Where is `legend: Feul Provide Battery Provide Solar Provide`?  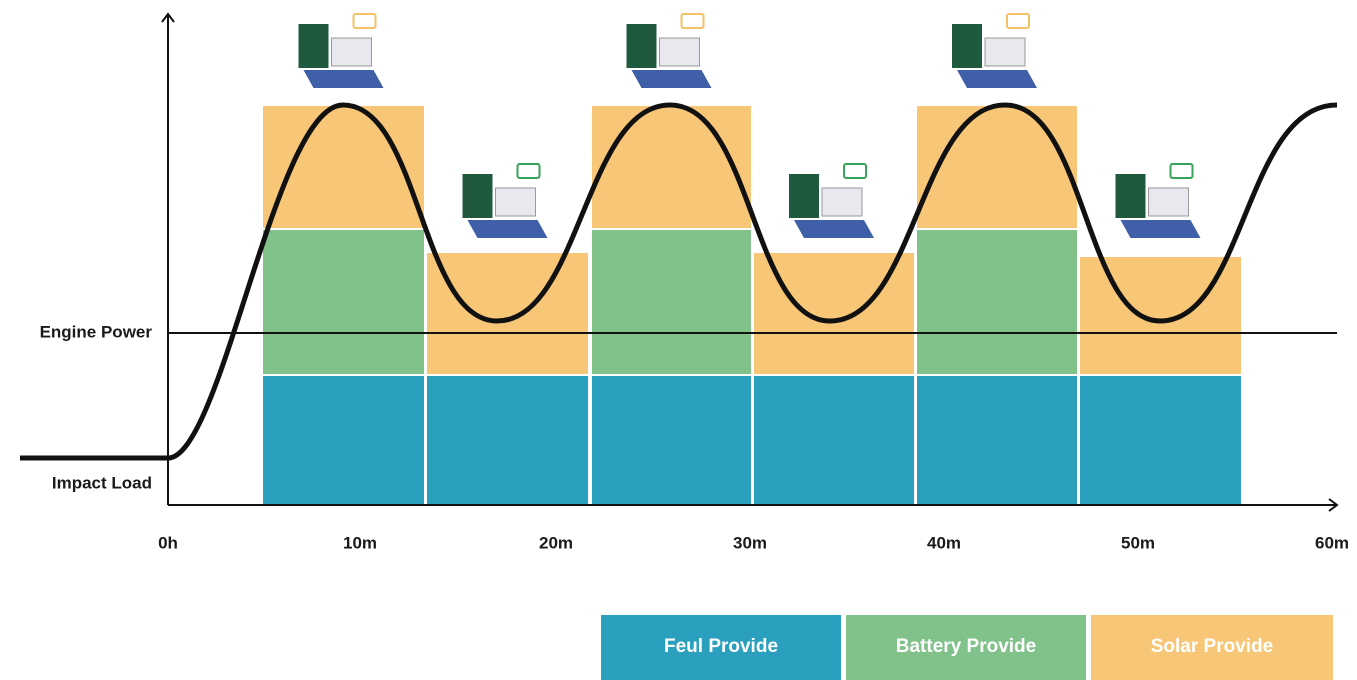
legend: Feul Provide Battery Provide Solar Provide is located at coordinates (967, 647).